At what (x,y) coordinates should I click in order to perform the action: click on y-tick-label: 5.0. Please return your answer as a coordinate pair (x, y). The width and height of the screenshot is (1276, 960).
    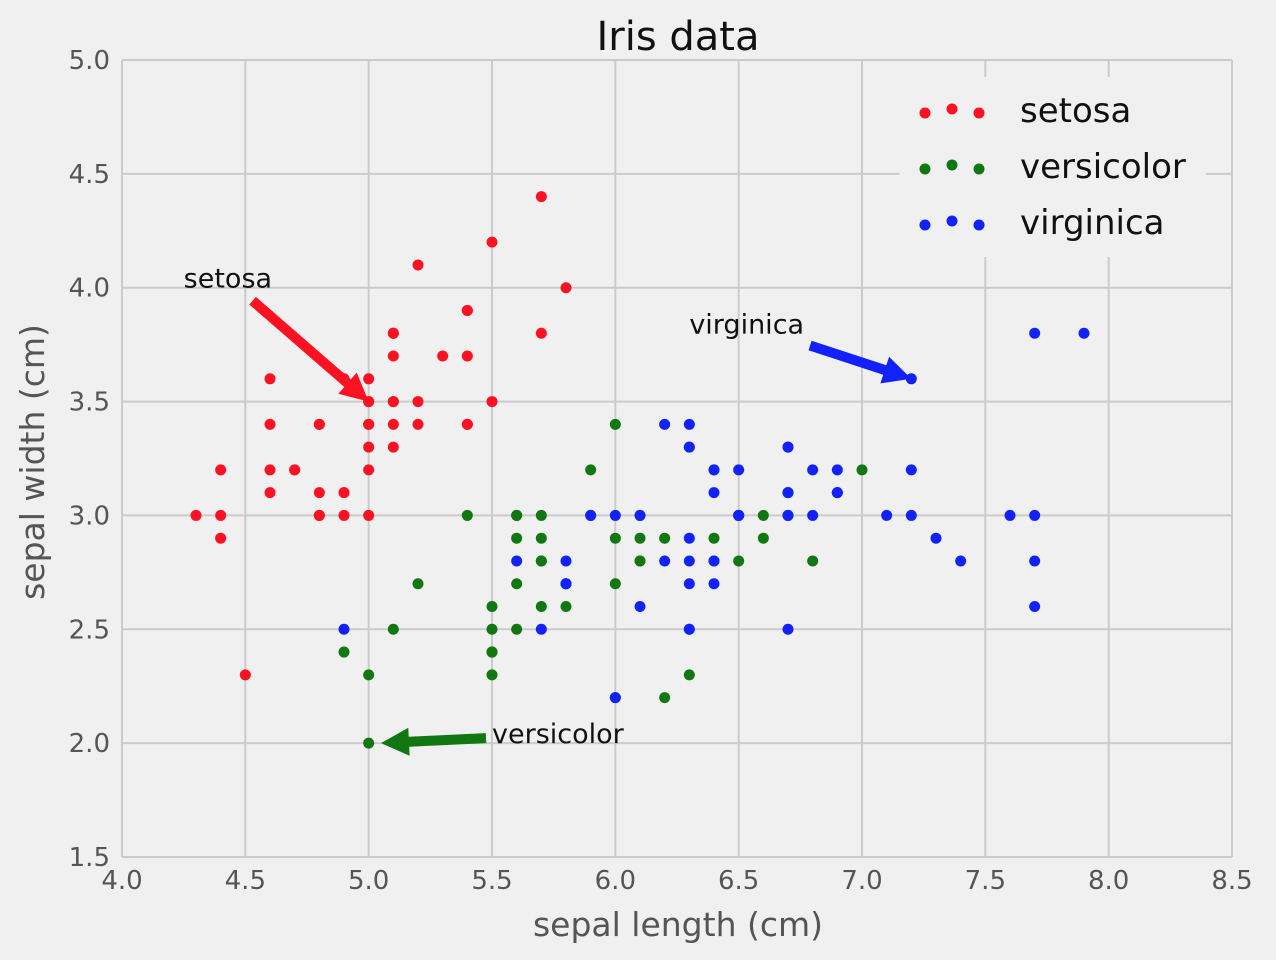
    Looking at the image, I should click on (89, 61).